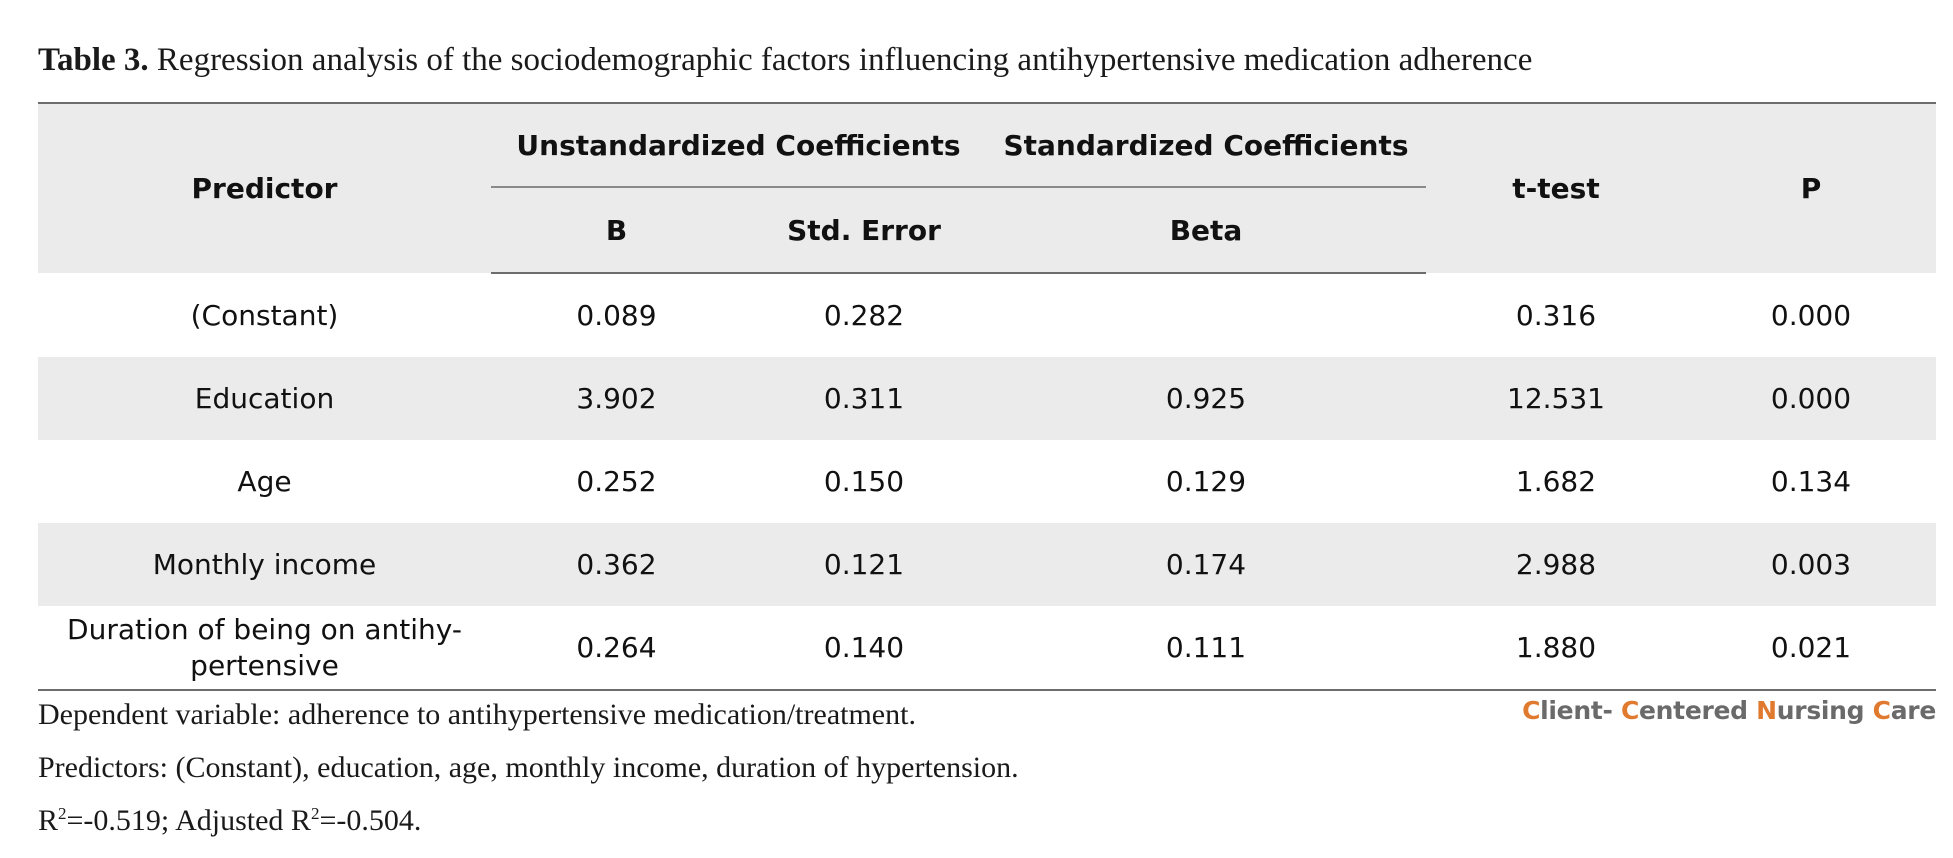 The width and height of the screenshot is (1953, 858). I want to click on cell-t-test: 1.880, so click(1556, 648).